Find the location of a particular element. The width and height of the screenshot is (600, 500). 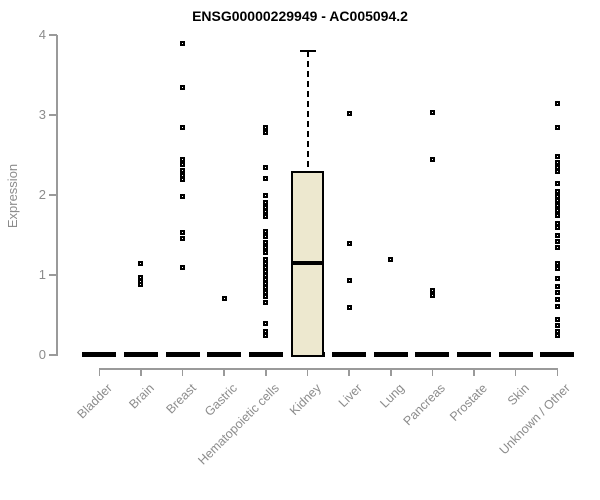

y-tick-label: 4 is located at coordinates (42, 34).